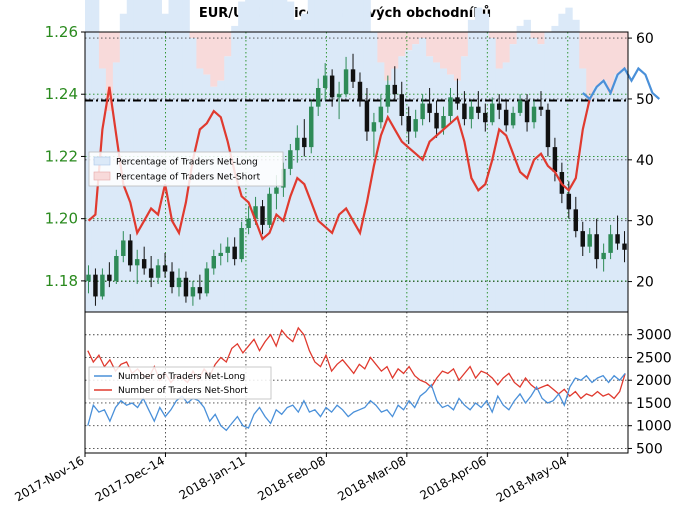  Describe the element at coordinates (654, 427) in the screenshot. I see `count-tick-label: 1000` at that location.